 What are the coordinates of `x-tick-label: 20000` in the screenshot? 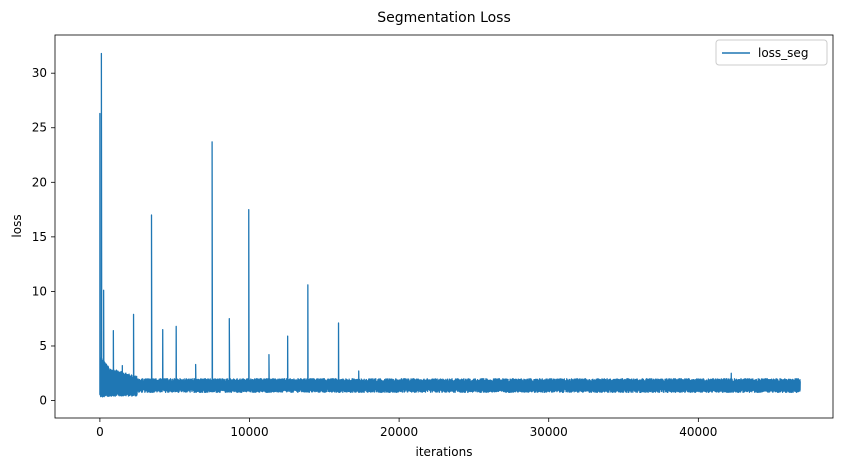 It's located at (399, 432).